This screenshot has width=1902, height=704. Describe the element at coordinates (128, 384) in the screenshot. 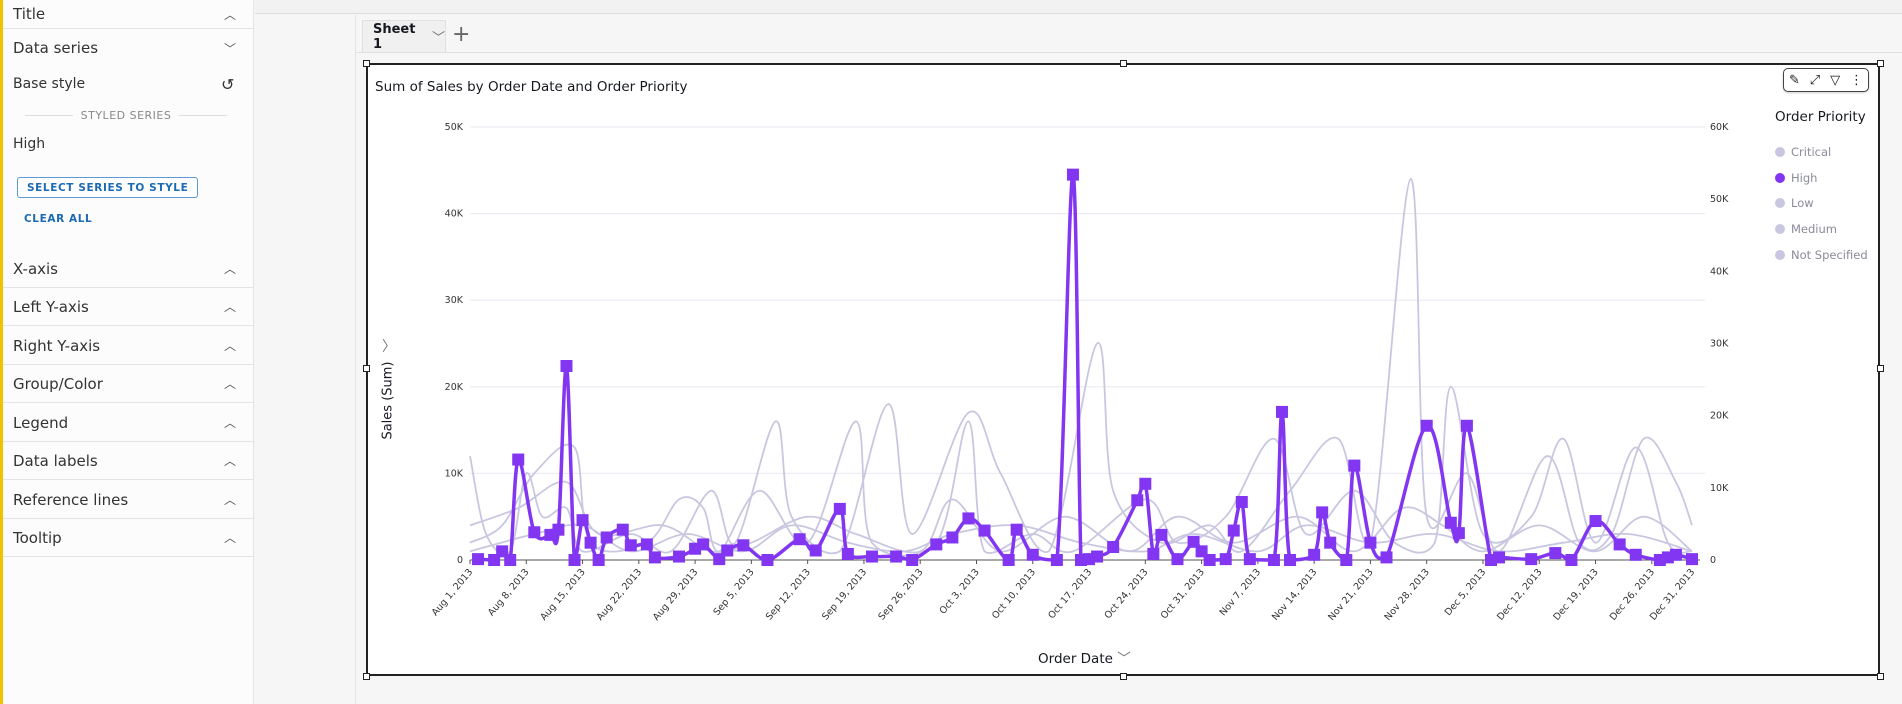

I see `section-group-color: Group/Color ︿` at that location.